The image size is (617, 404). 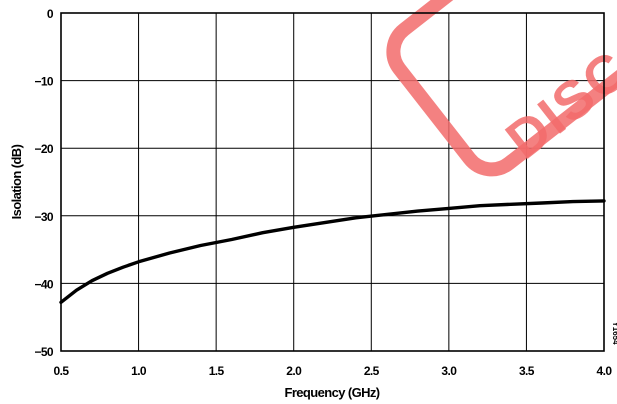 What do you see at coordinates (372, 371) in the screenshot?
I see `x-tick-label: 2.5` at bounding box center [372, 371].